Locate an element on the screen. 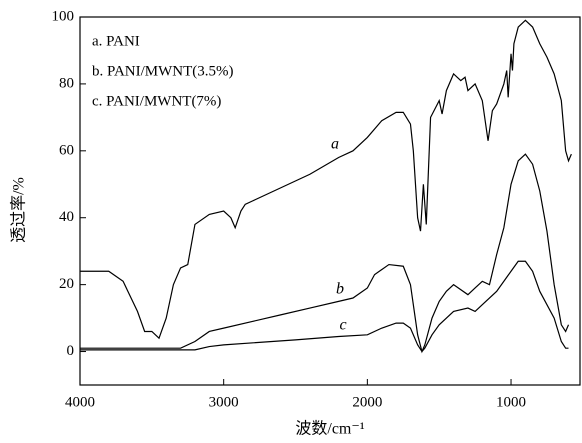 Image resolution: width=582 pixels, height=443 pixels. x-tick-label: 4000 is located at coordinates (80, 402).